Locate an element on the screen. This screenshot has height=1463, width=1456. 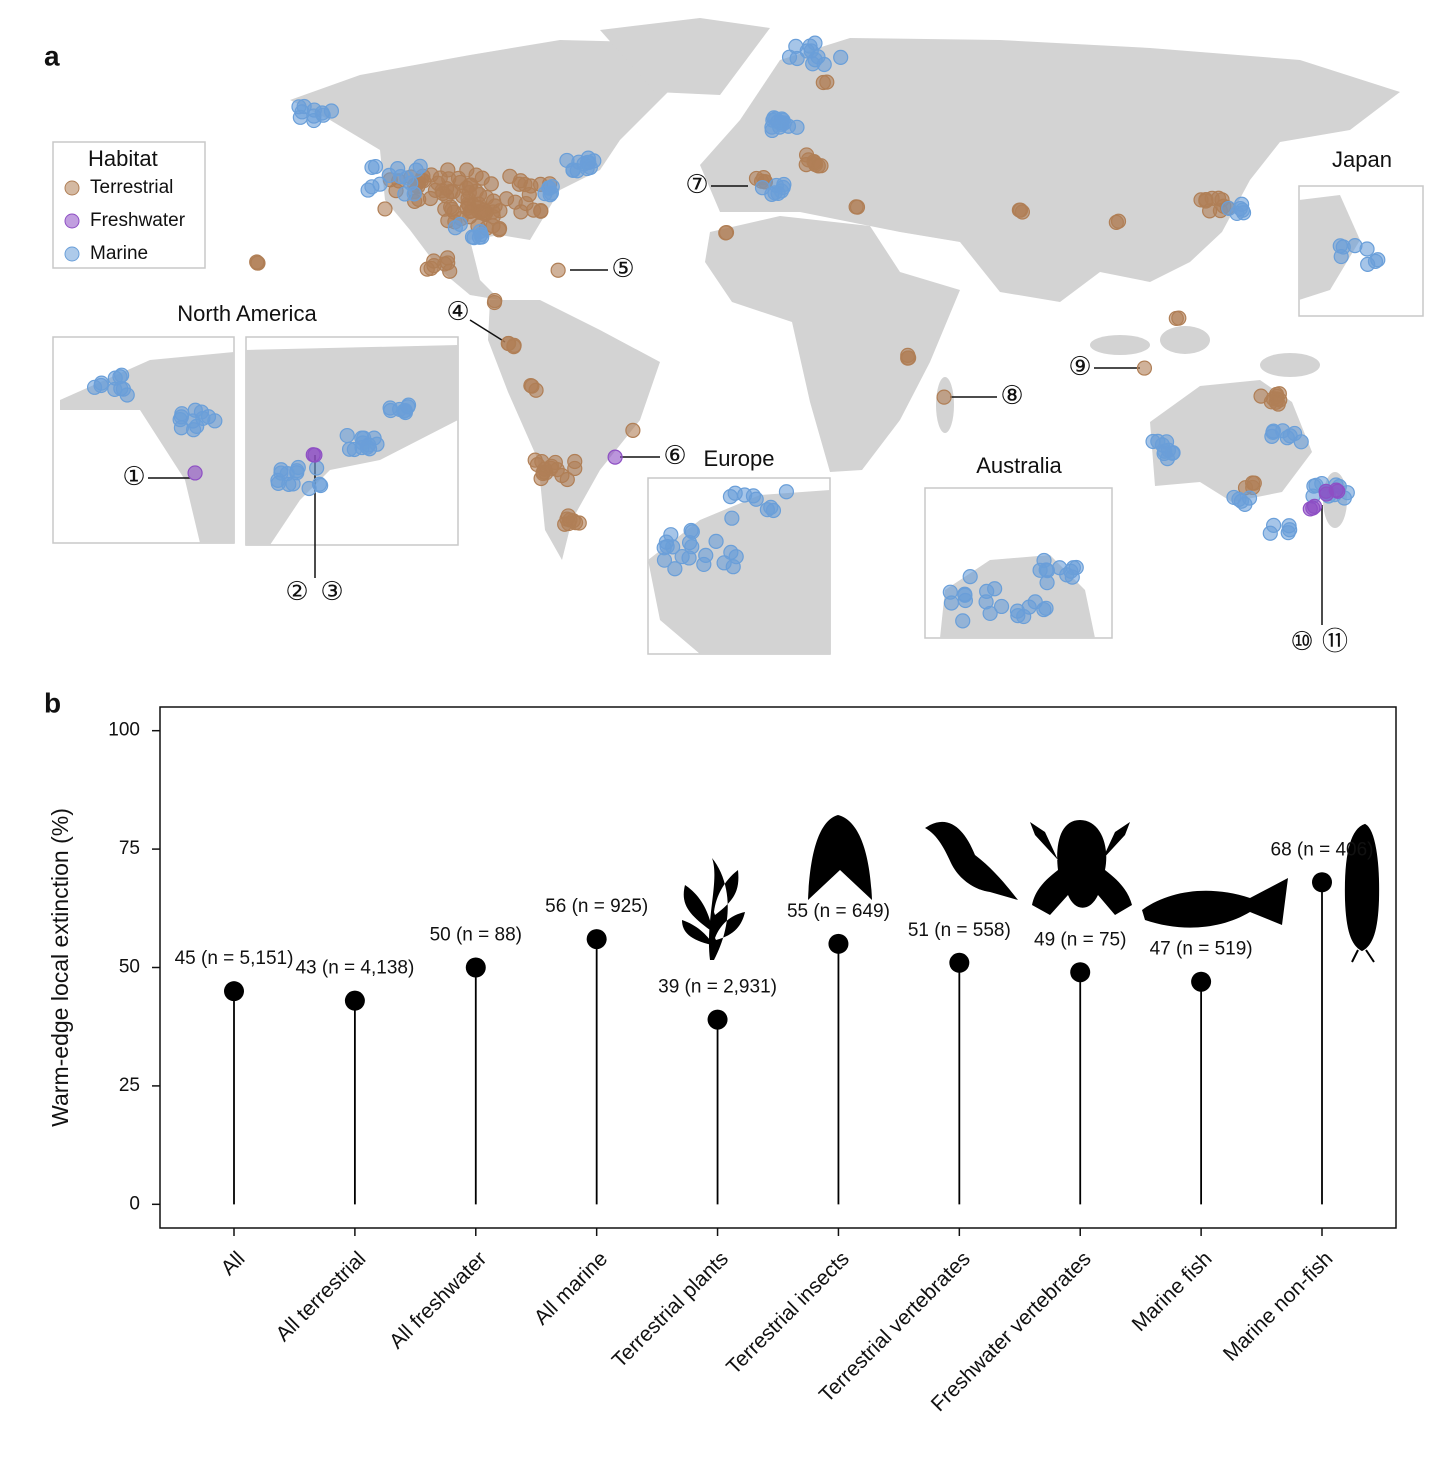
callout-number: ⑧ is located at coordinates (1011, 395).